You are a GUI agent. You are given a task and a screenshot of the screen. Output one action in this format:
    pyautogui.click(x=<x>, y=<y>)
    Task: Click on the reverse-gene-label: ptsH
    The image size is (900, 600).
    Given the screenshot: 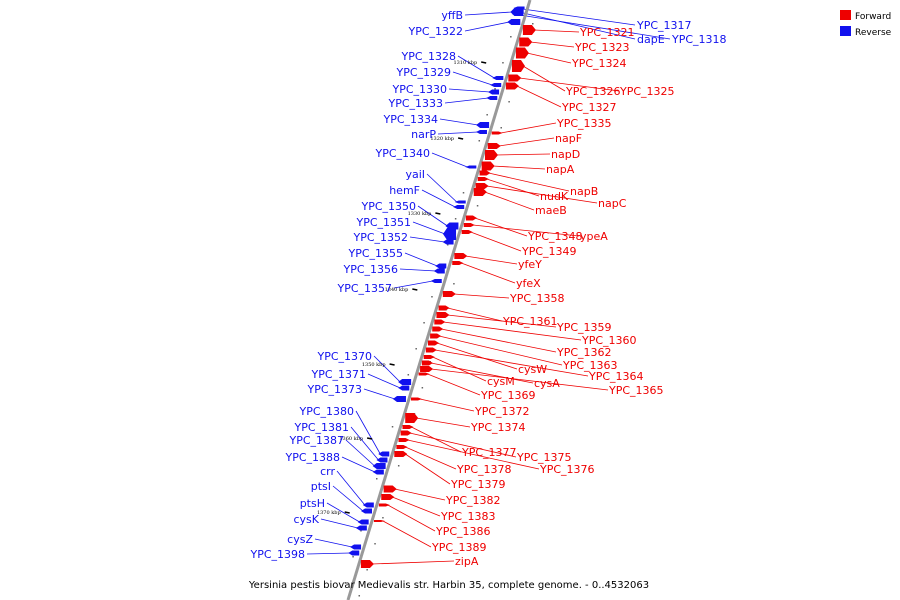 What is the action you would take?
    pyautogui.click(x=312, y=503)
    